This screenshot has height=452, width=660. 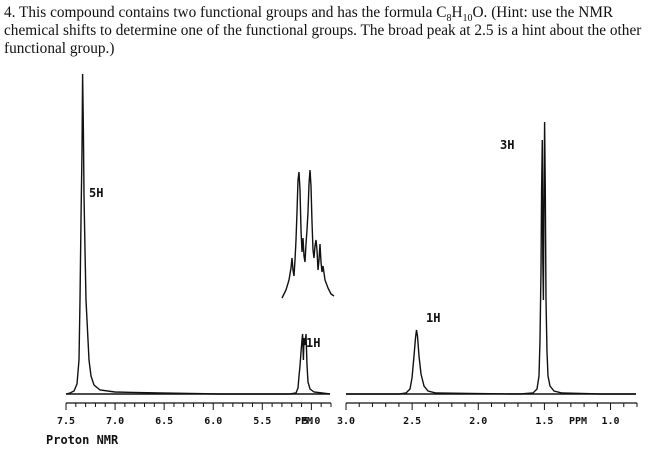 What do you see at coordinates (544, 421) in the screenshot?
I see `right-tick-label-1-5: 1.5` at bounding box center [544, 421].